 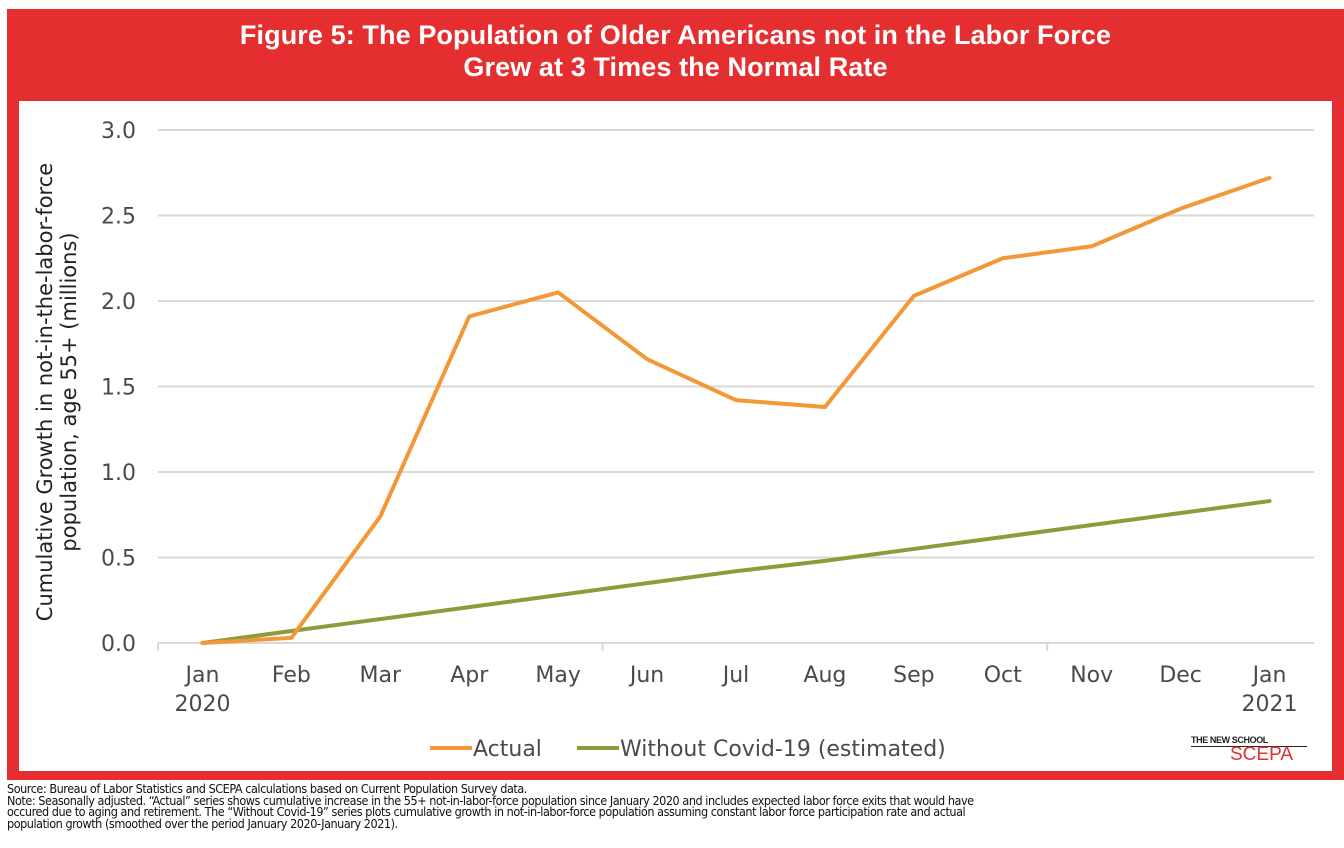 What do you see at coordinates (736, 572) in the screenshot?
I see `series-line-without-covid-19-estimated` at bounding box center [736, 572].